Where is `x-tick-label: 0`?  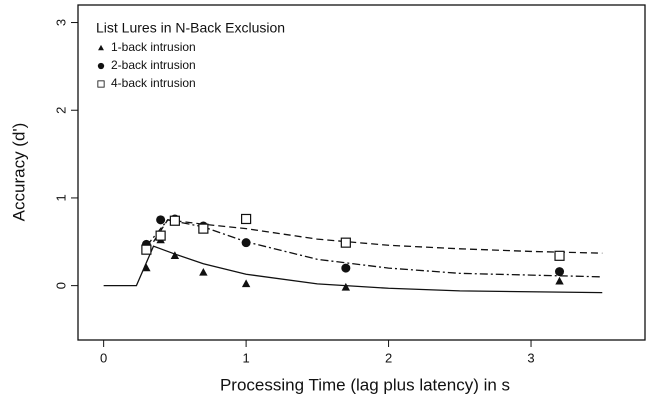
x-tick-label: 0 is located at coordinates (103, 357).